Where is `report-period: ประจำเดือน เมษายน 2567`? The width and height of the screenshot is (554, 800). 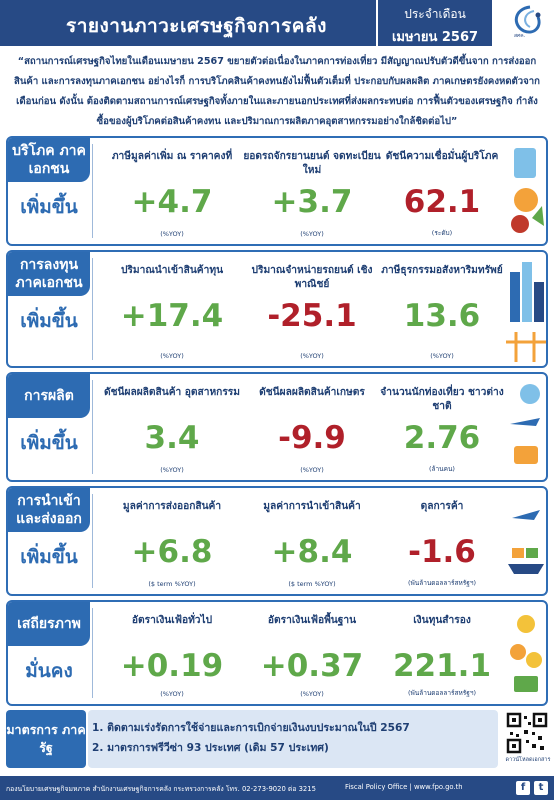
report-period: ประจำเดือน เมษายน 2567 is located at coordinates (435, 23).